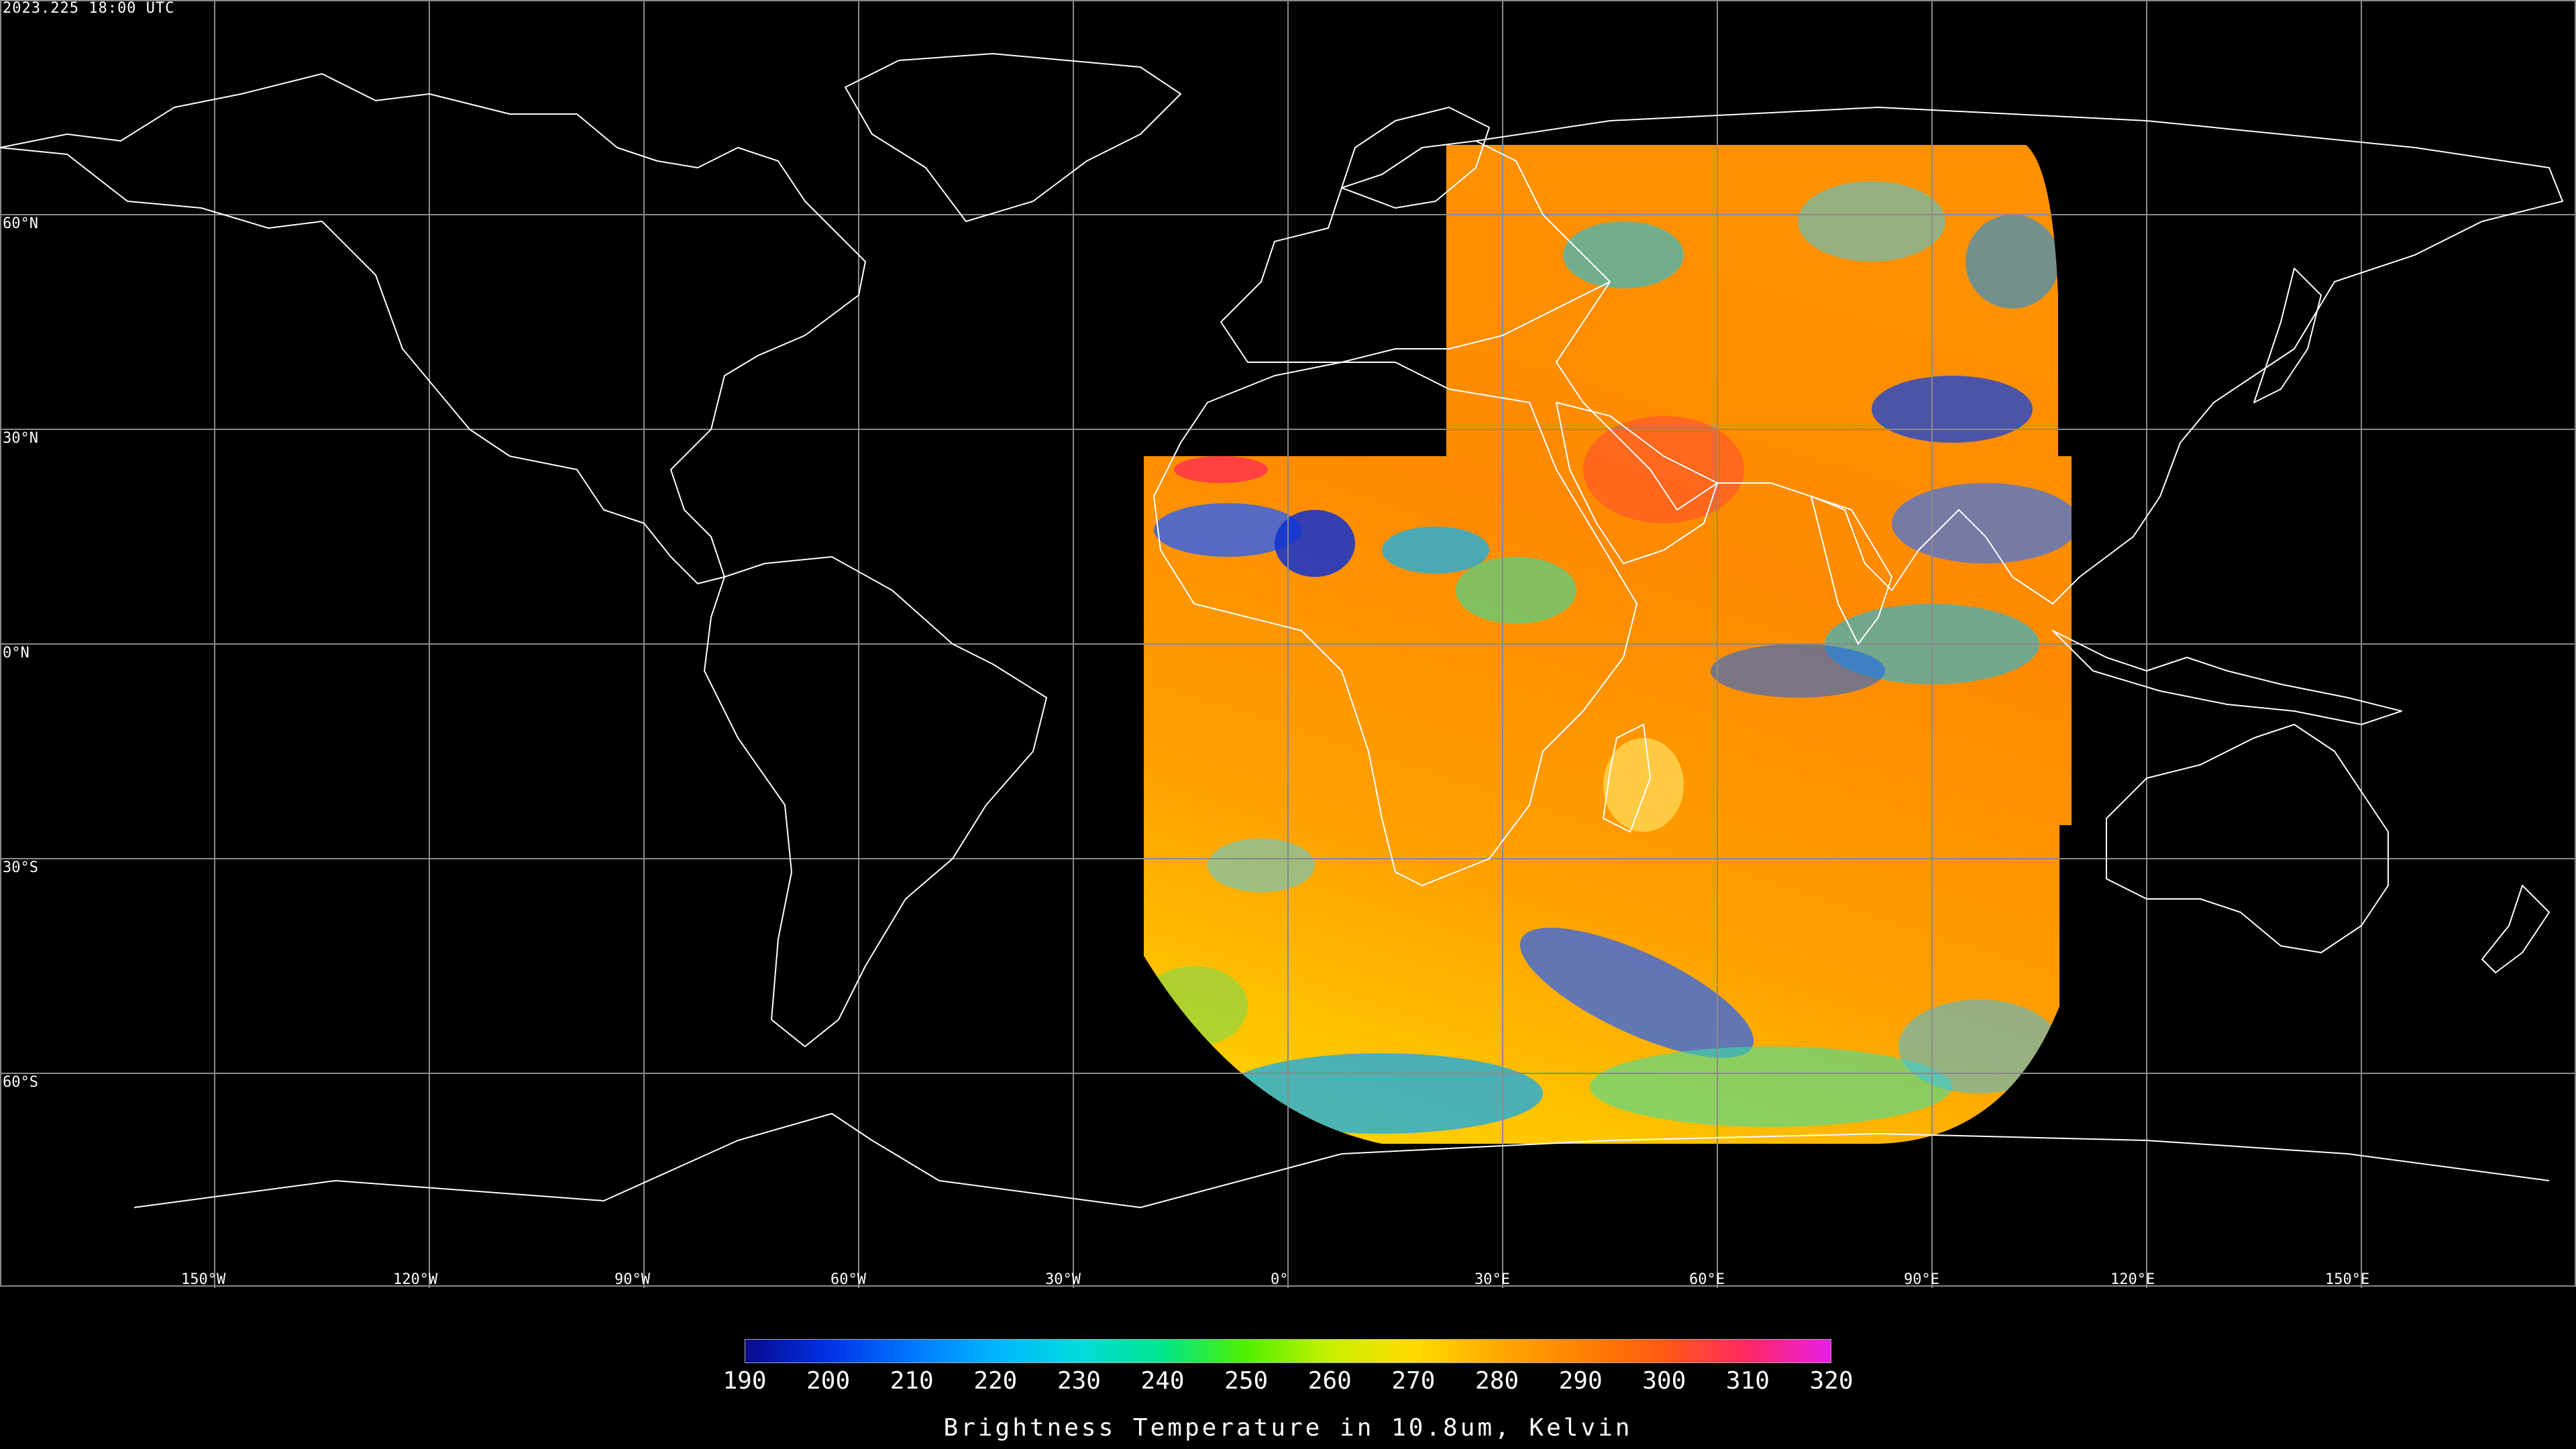 The height and width of the screenshot is (1449, 2576). What do you see at coordinates (1831, 1381) in the screenshot?
I see `colorbar-tick-label: 320` at bounding box center [1831, 1381].